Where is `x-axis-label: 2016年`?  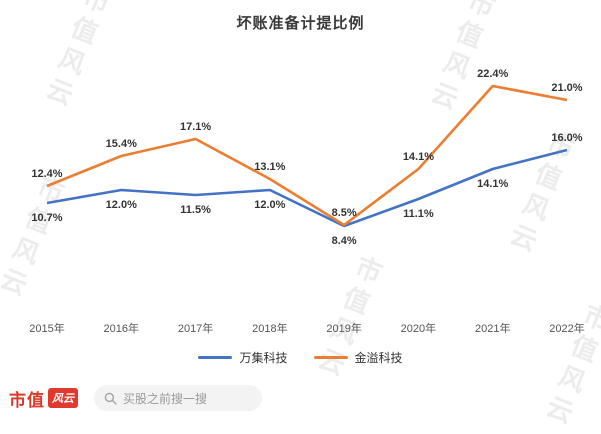 x-axis-label: 2016年 is located at coordinates (121, 328).